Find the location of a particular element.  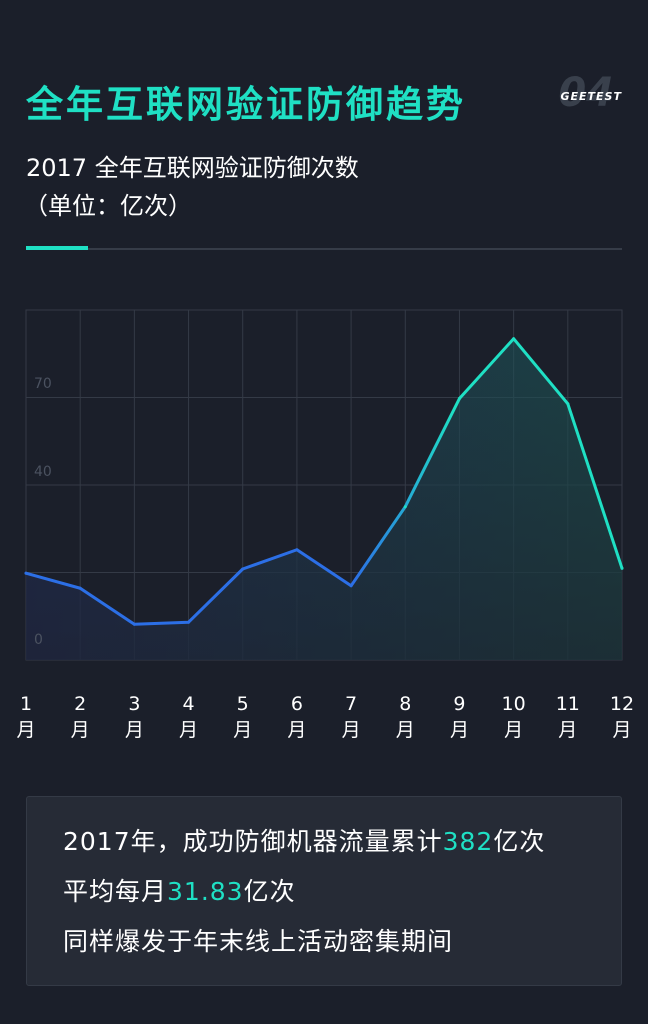

brand-name: GEETEST is located at coordinates (591, 96).